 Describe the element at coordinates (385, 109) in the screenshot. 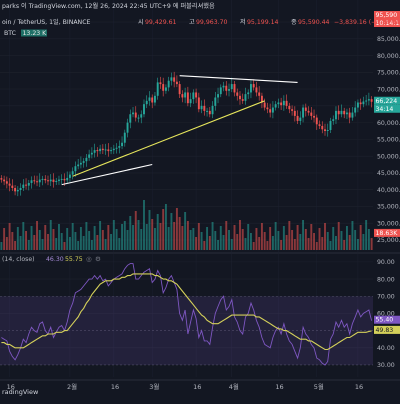

I see `last-price-sub-badge-text: 34:14` at that location.